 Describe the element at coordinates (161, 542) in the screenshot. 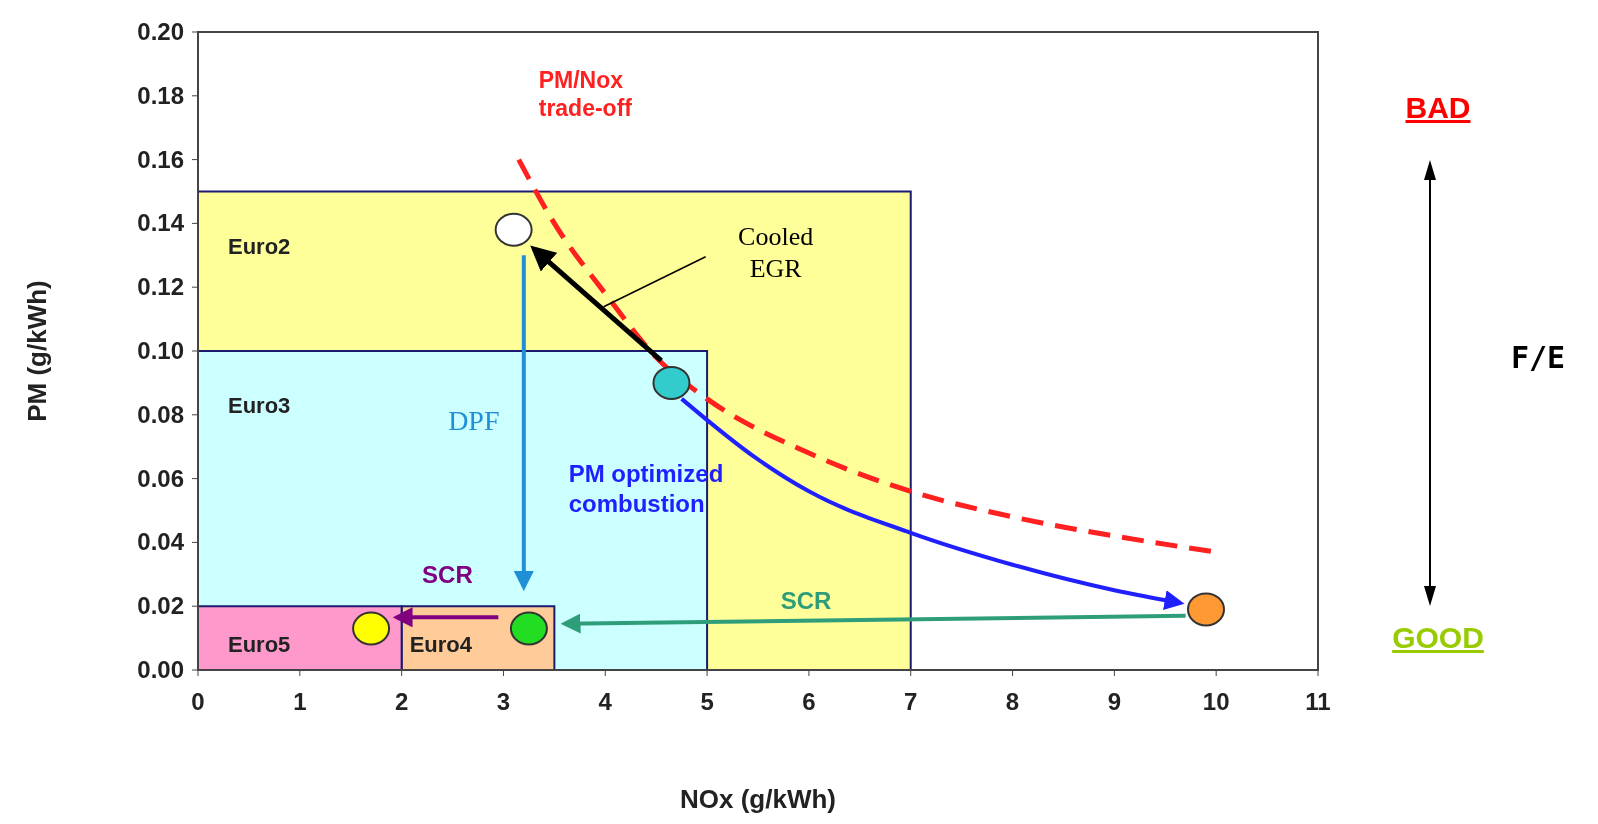

I see `y-tick-label: 0.04` at that location.